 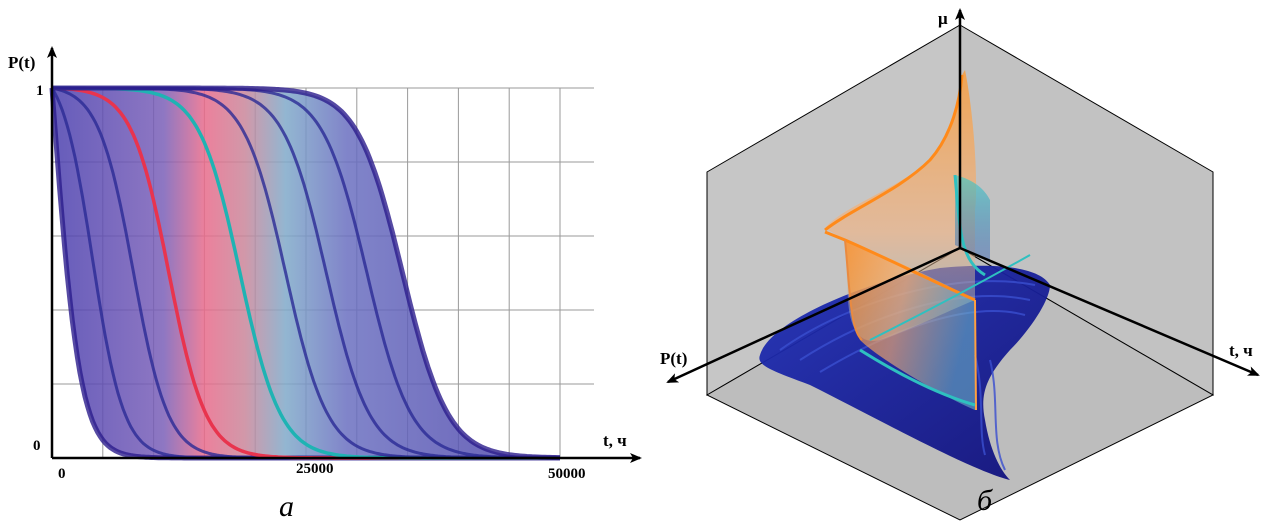 What do you see at coordinates (985, 500) in the screenshot?
I see `caption-b: б` at bounding box center [985, 500].